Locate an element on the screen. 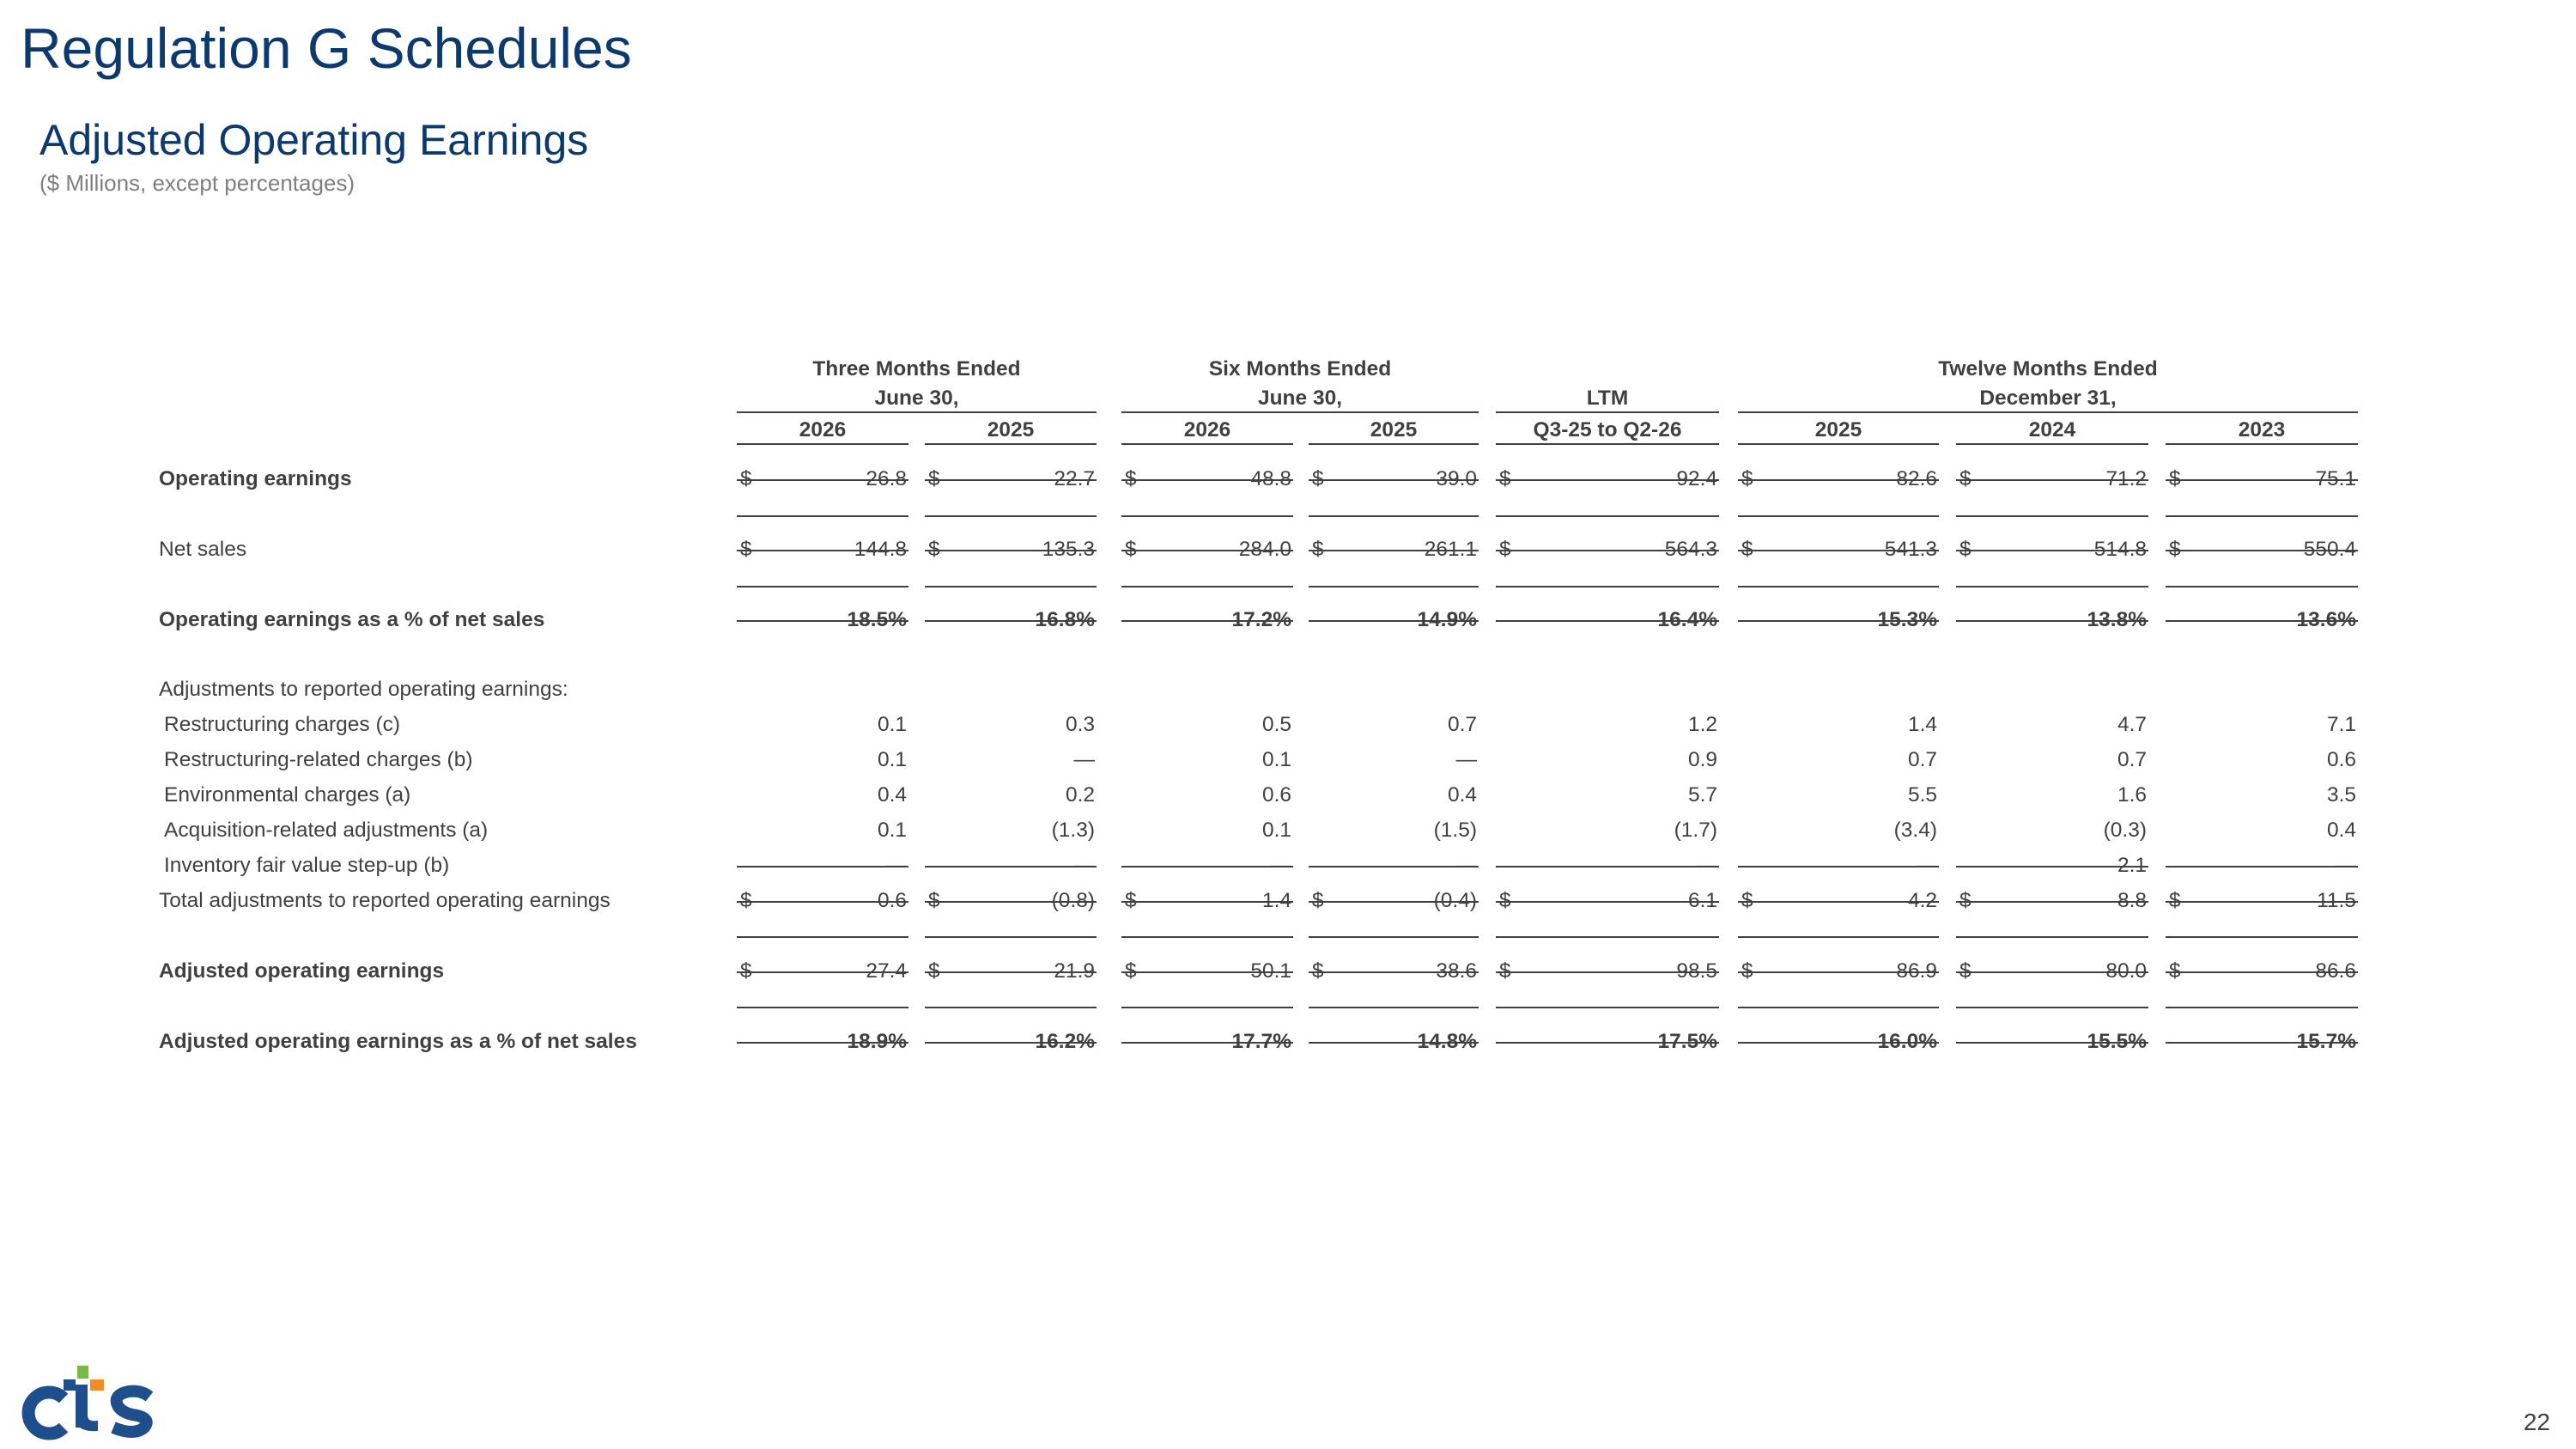 This screenshot has height=1449, width=2576. cell-value: 18.9% is located at coordinates (877, 1041).